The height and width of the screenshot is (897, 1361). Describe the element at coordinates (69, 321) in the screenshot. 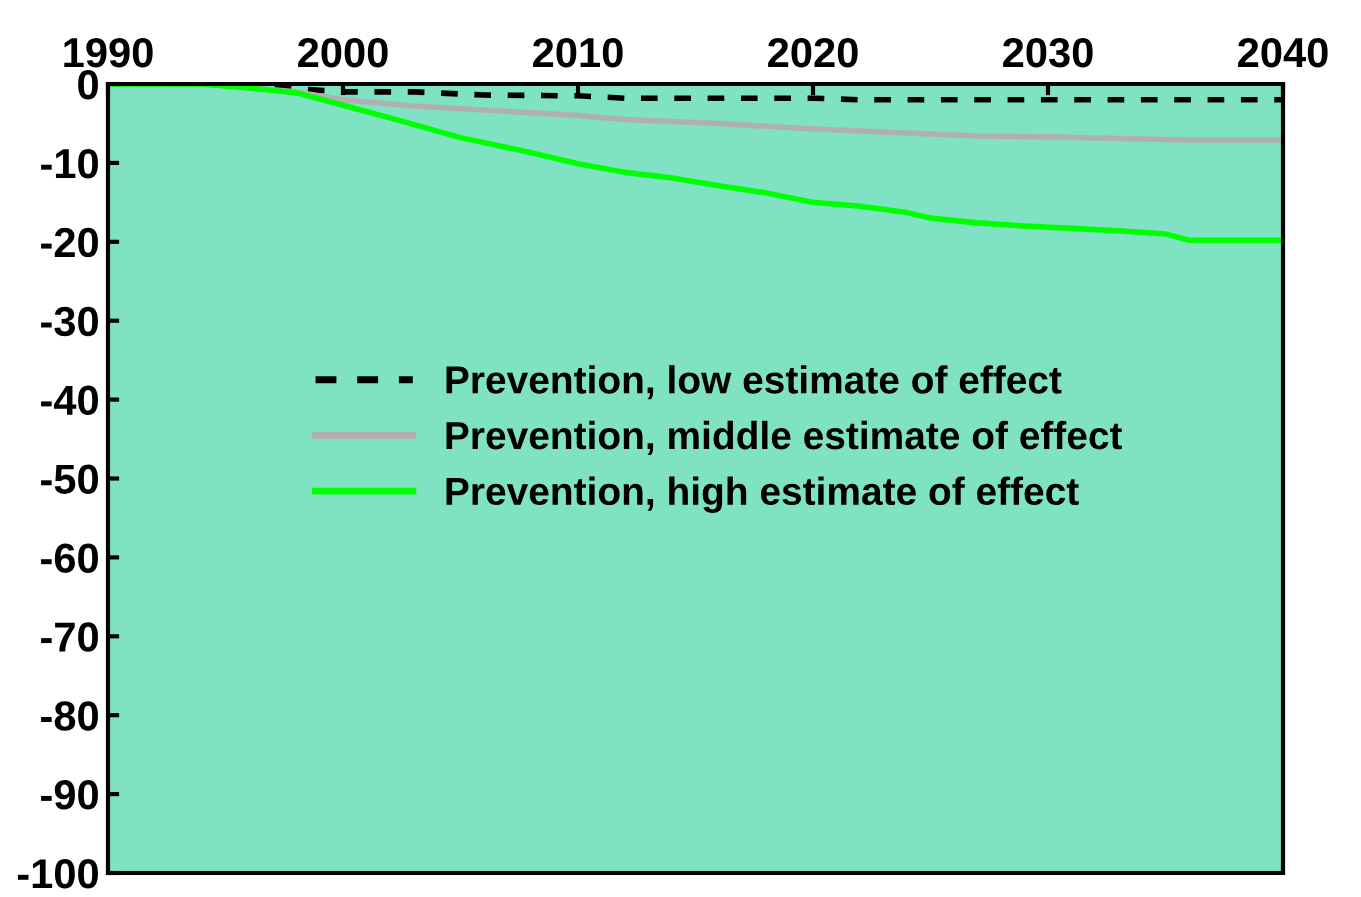

I see `y-tick-label: -30` at that location.